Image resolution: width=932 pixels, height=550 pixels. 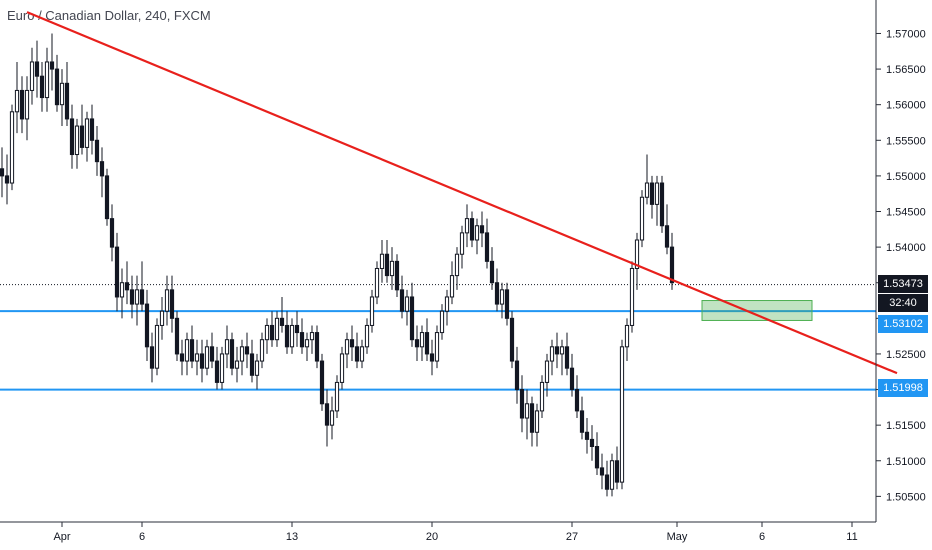 What do you see at coordinates (906, 177) in the screenshot?
I see `y-tick-label: 1.55000` at bounding box center [906, 177].